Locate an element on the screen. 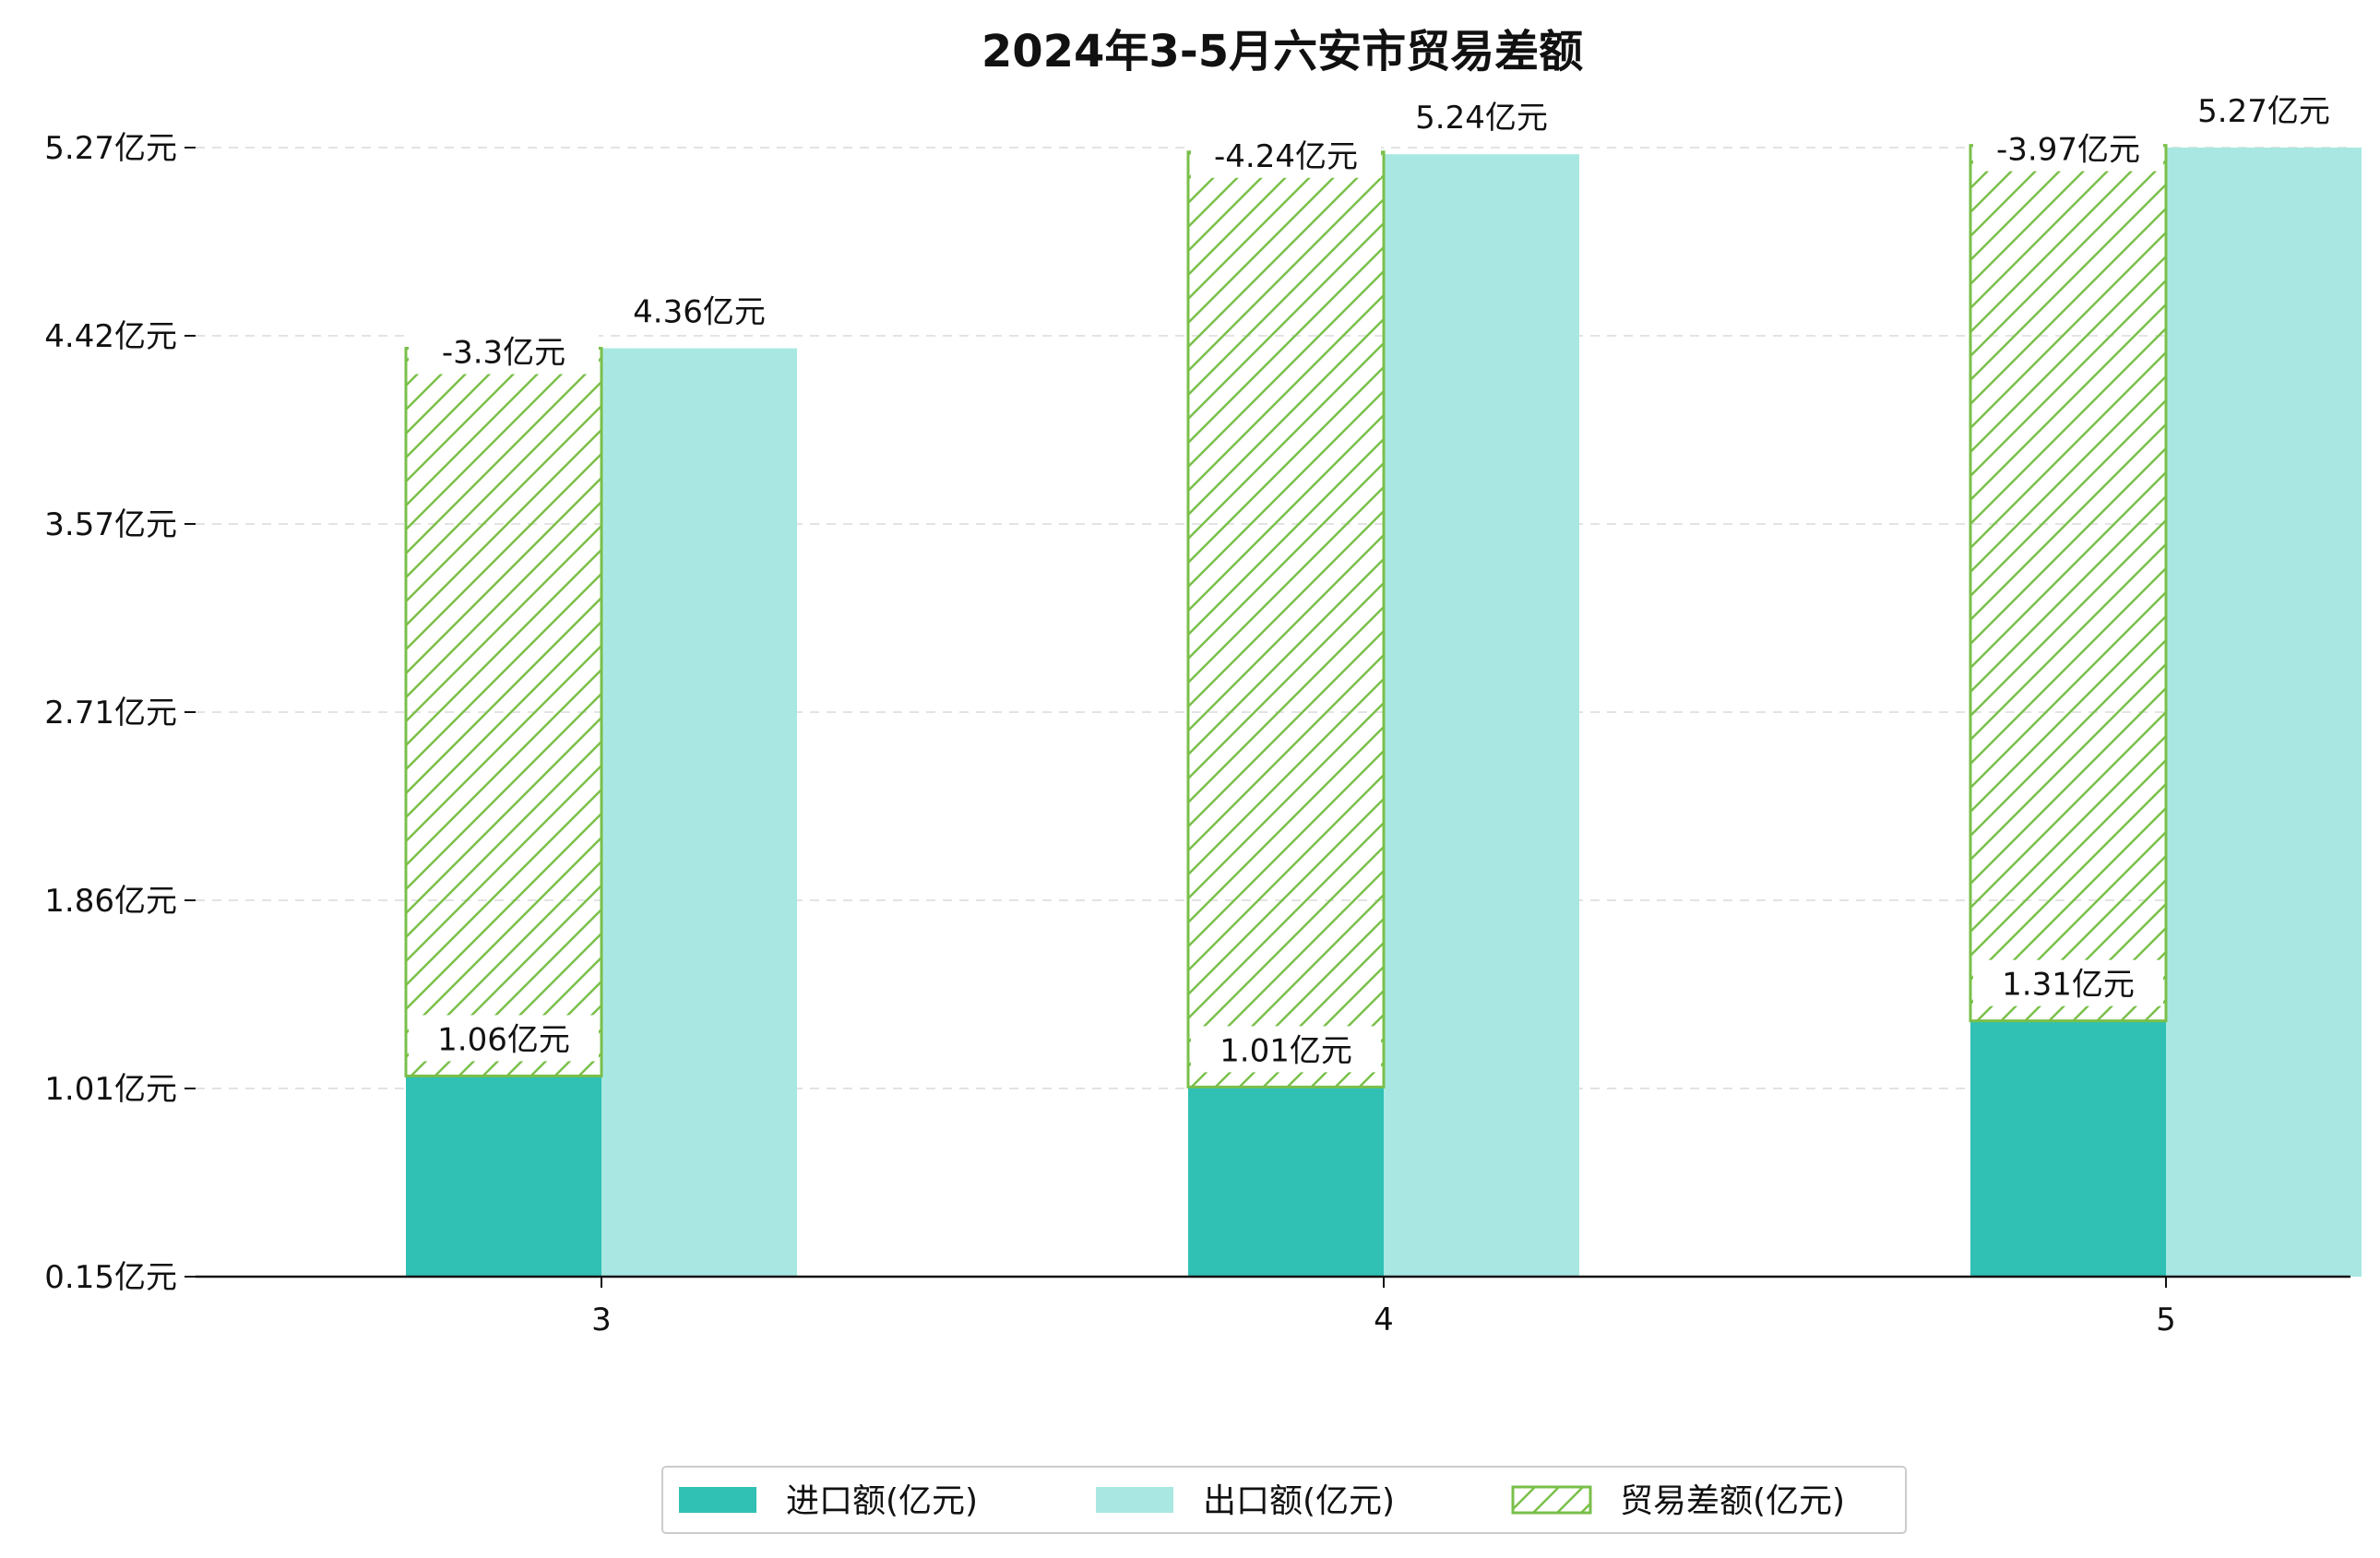 The width and height of the screenshot is (2380, 1558). legend-box is located at coordinates (1284, 1500).